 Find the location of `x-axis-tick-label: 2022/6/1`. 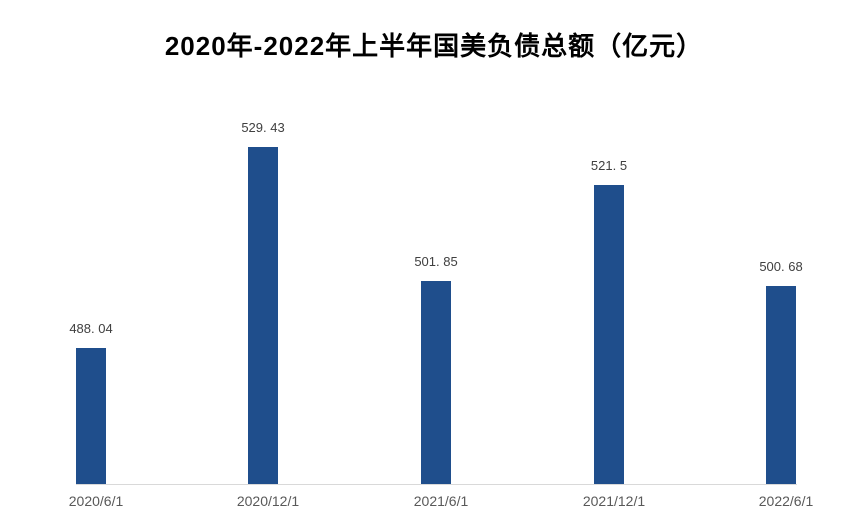

x-axis-tick-label: 2022/6/1 is located at coordinates (786, 501).